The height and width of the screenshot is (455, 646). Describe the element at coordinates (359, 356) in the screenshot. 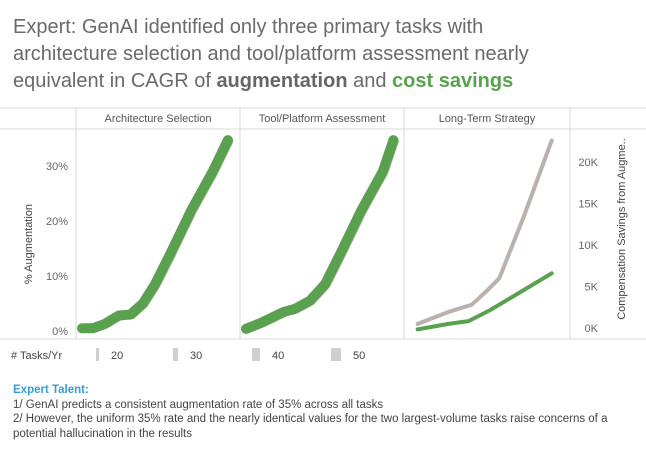

I see `legend-item-label: 50` at that location.